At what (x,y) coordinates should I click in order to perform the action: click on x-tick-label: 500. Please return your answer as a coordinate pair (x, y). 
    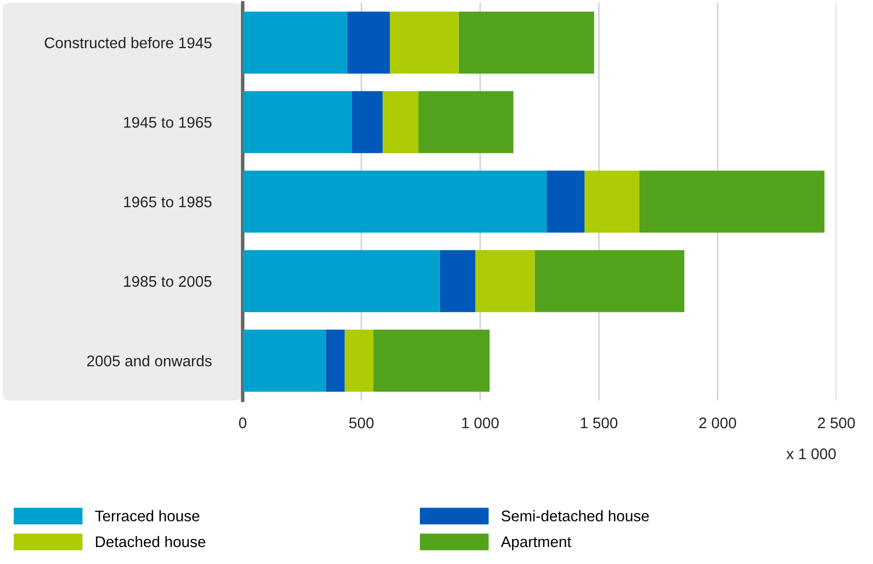
    Looking at the image, I should click on (361, 423).